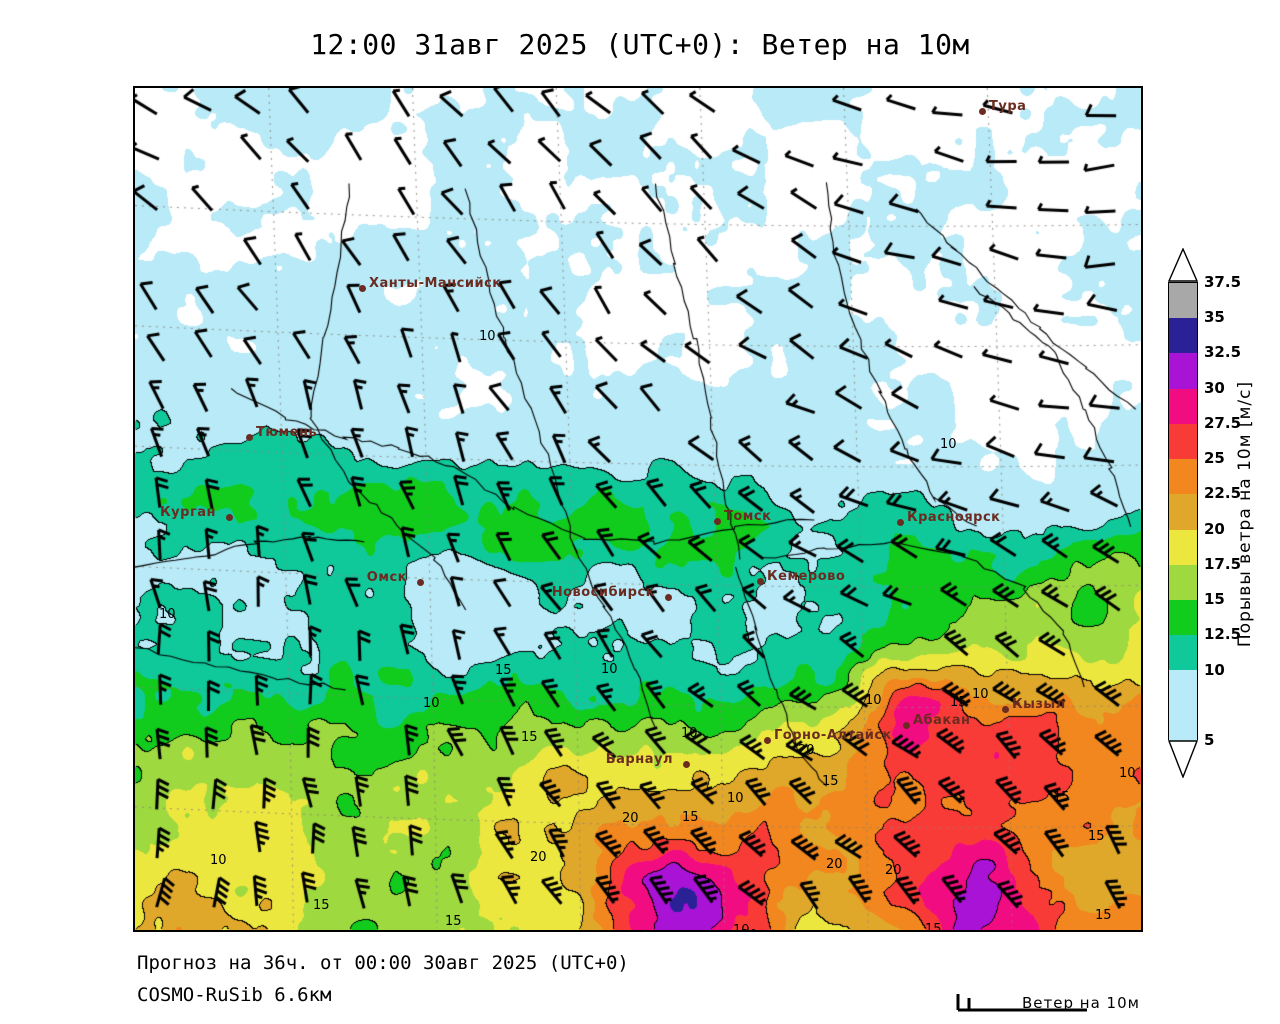  Describe the element at coordinates (1204, 514) in the screenshot. I see `colorbar: 37.5 35 32.5 30 27.5 25 22.5 20 17.5 15 12.5 10 5` at that location.